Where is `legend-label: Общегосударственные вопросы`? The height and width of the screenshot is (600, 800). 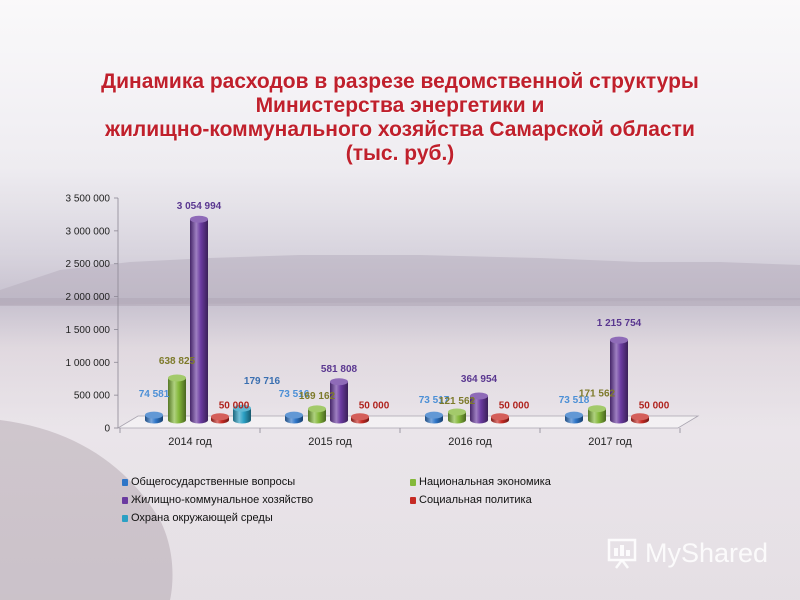 legend-label: Общегосударственные вопросы is located at coordinates (213, 482).